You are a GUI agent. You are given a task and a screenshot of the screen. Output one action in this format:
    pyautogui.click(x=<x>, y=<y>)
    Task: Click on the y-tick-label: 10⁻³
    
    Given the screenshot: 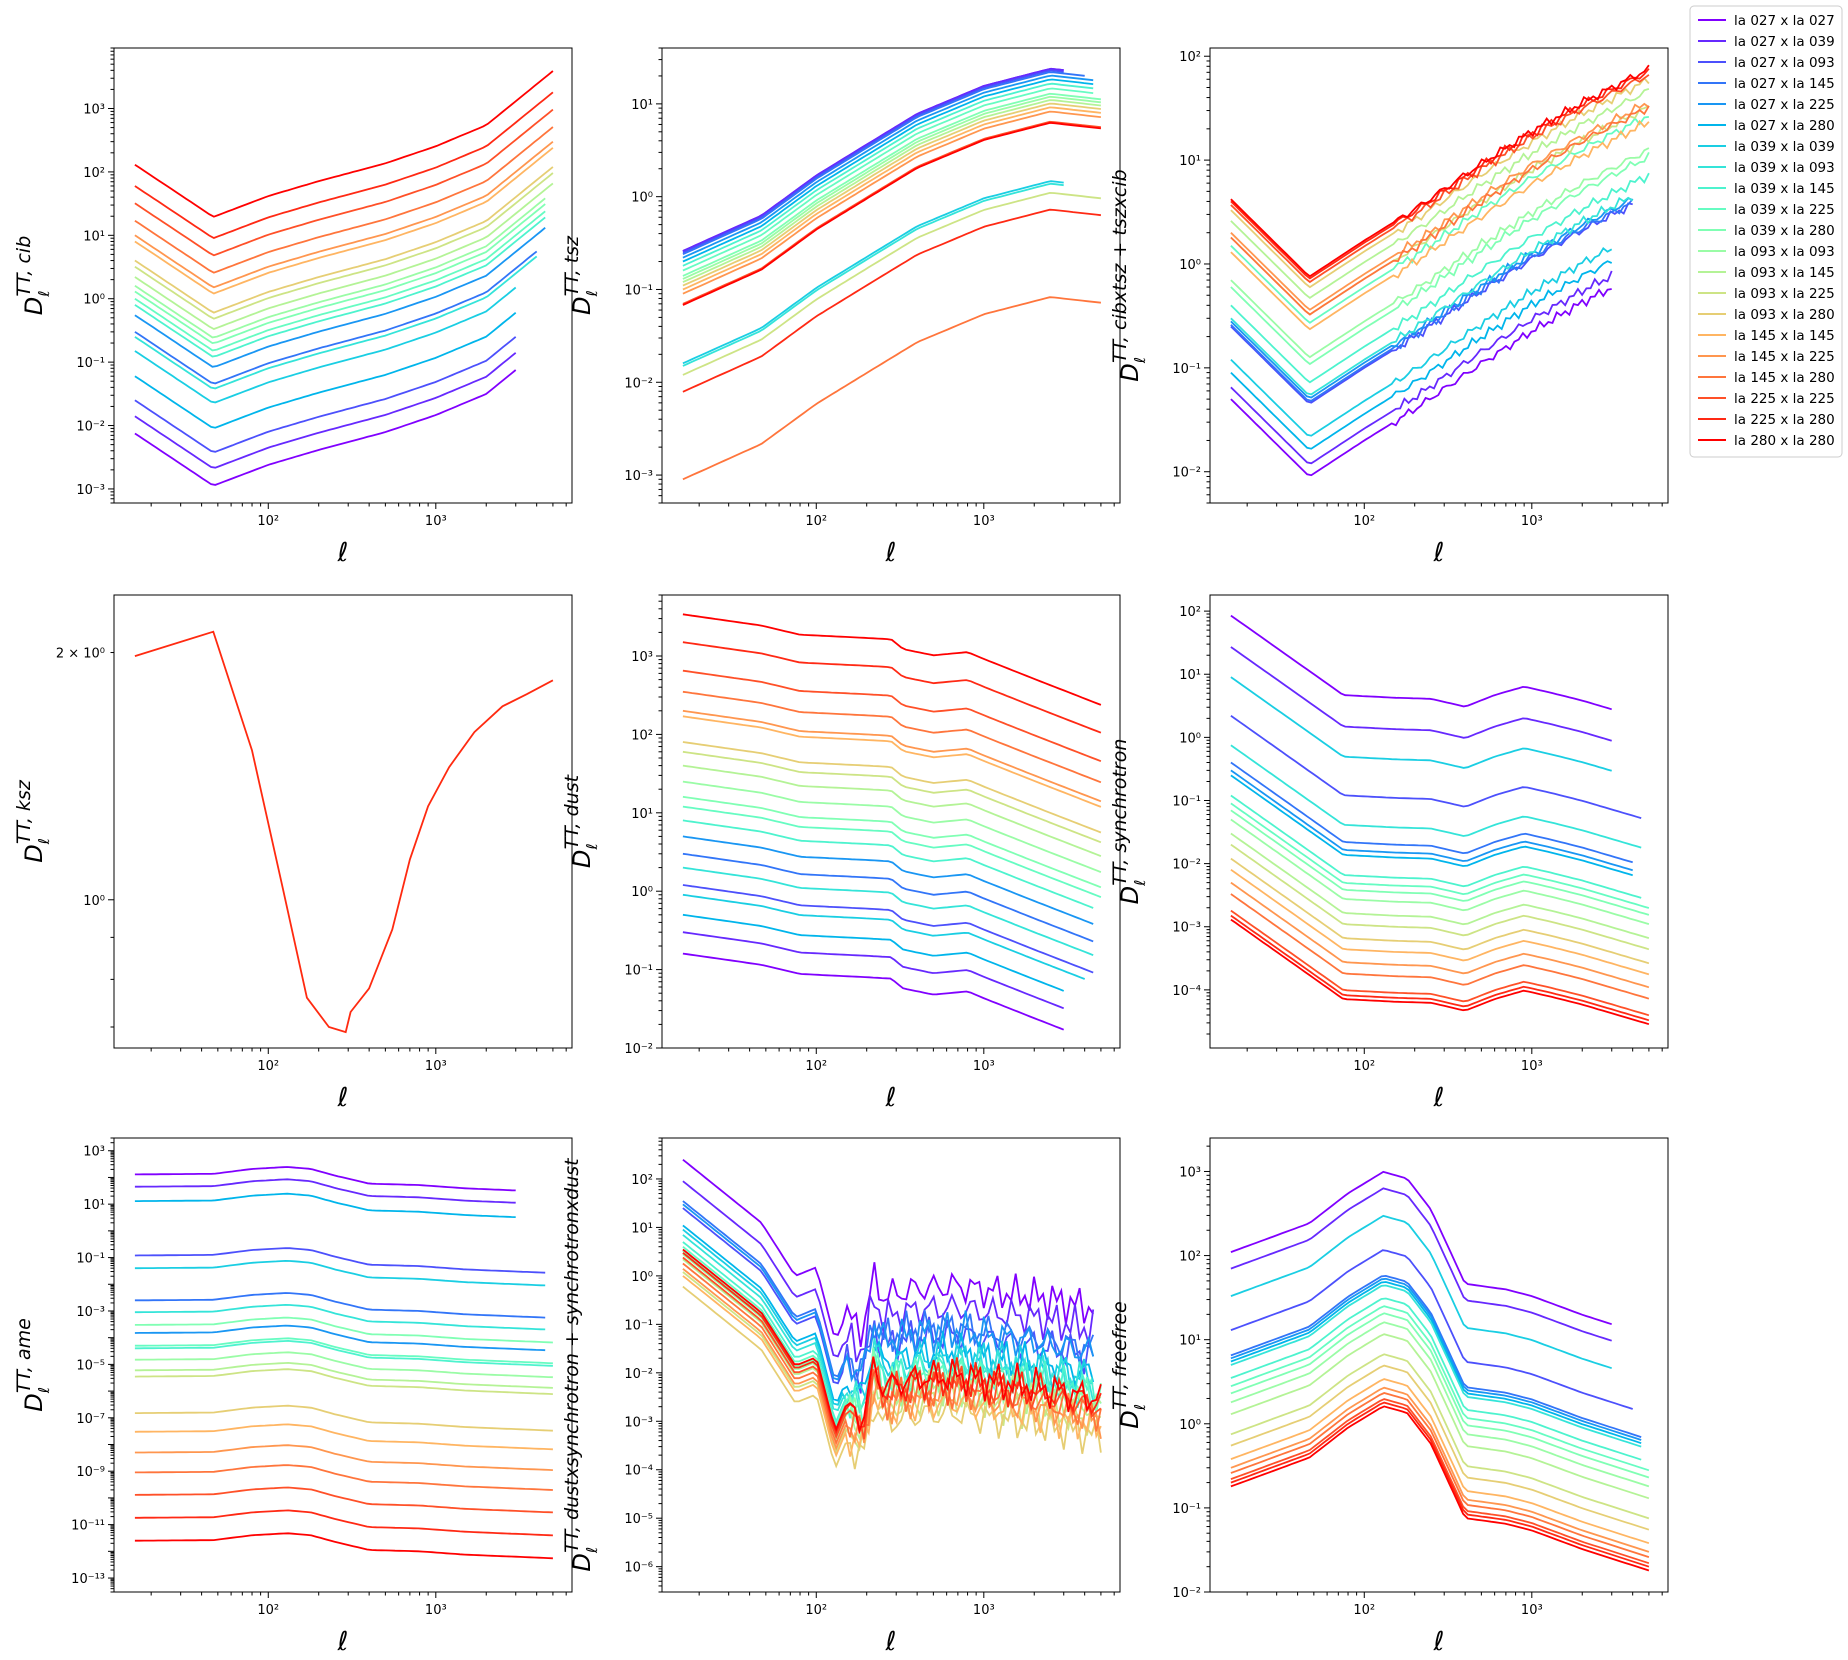 What is the action you would take?
    pyautogui.click(x=1186, y=928)
    